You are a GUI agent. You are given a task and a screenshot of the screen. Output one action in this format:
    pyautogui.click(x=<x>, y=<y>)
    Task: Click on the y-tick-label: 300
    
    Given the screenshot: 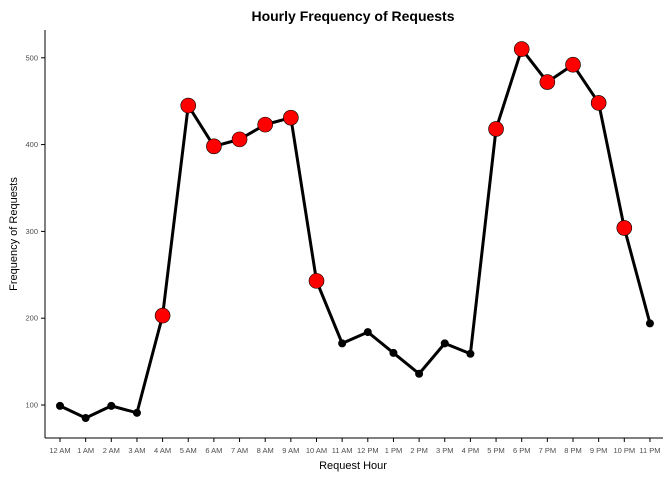 What is the action you would take?
    pyautogui.click(x=31, y=231)
    